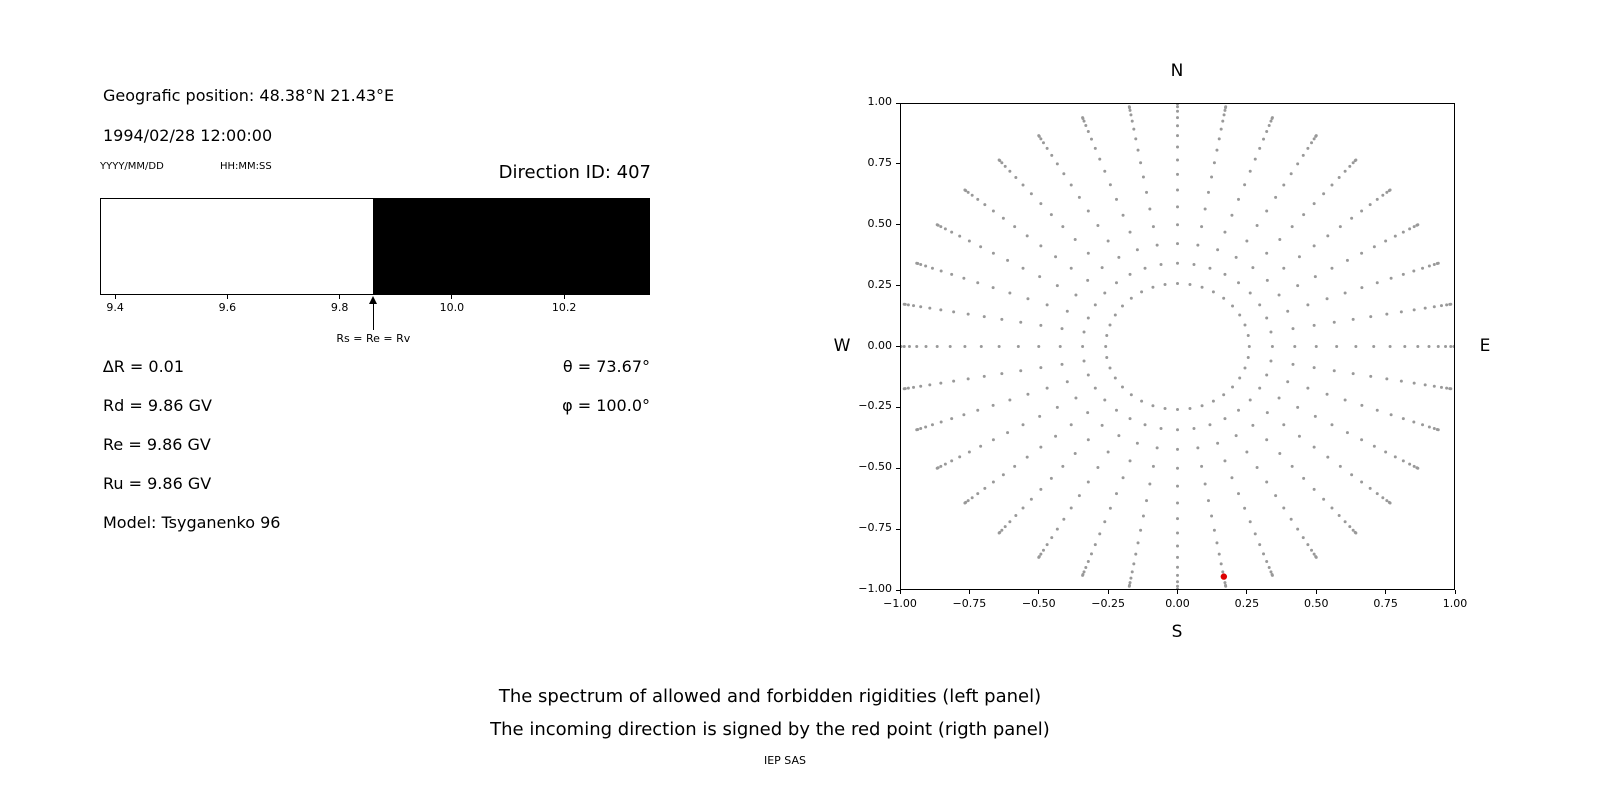 The height and width of the screenshot is (800, 1600). Describe the element at coordinates (1385, 603) in the screenshot. I see `direction-x-tick-label: 0.75` at that location.